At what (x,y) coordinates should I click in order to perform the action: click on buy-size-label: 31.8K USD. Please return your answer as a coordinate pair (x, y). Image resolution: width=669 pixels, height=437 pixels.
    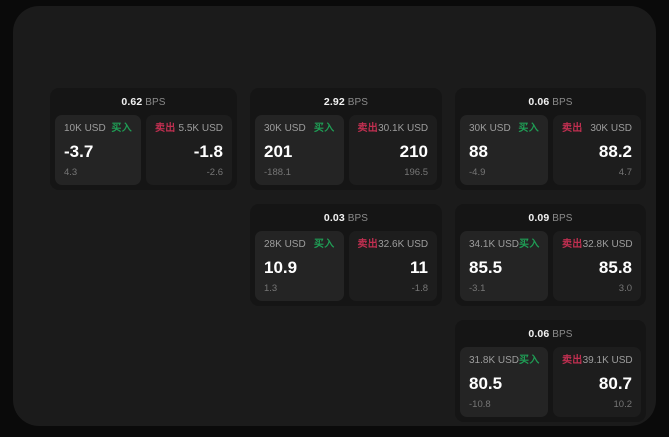
    Looking at the image, I should click on (494, 360).